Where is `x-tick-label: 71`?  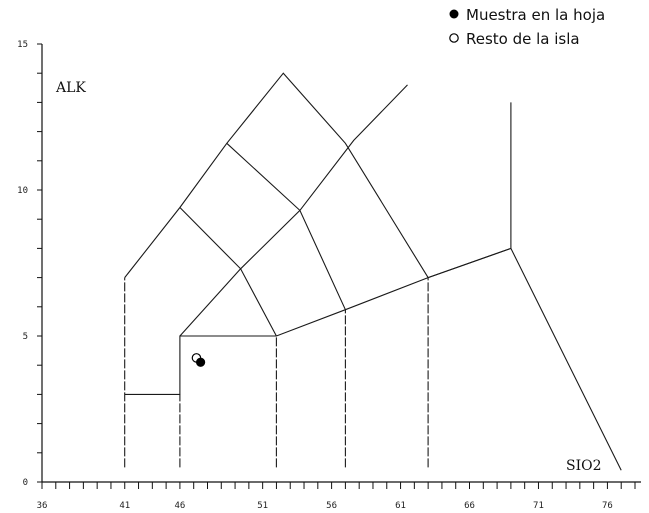
x-tick-label: 71 is located at coordinates (538, 506).